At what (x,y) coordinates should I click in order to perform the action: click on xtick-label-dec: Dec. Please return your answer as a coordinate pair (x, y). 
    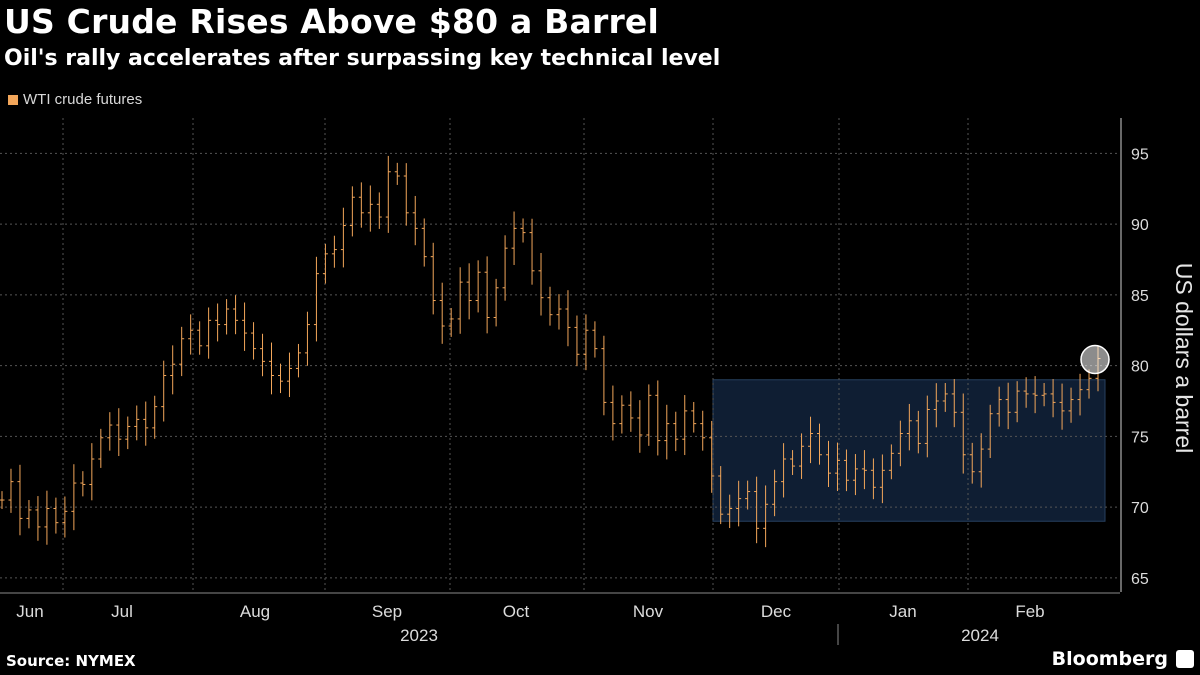
    Looking at the image, I should click on (776, 611).